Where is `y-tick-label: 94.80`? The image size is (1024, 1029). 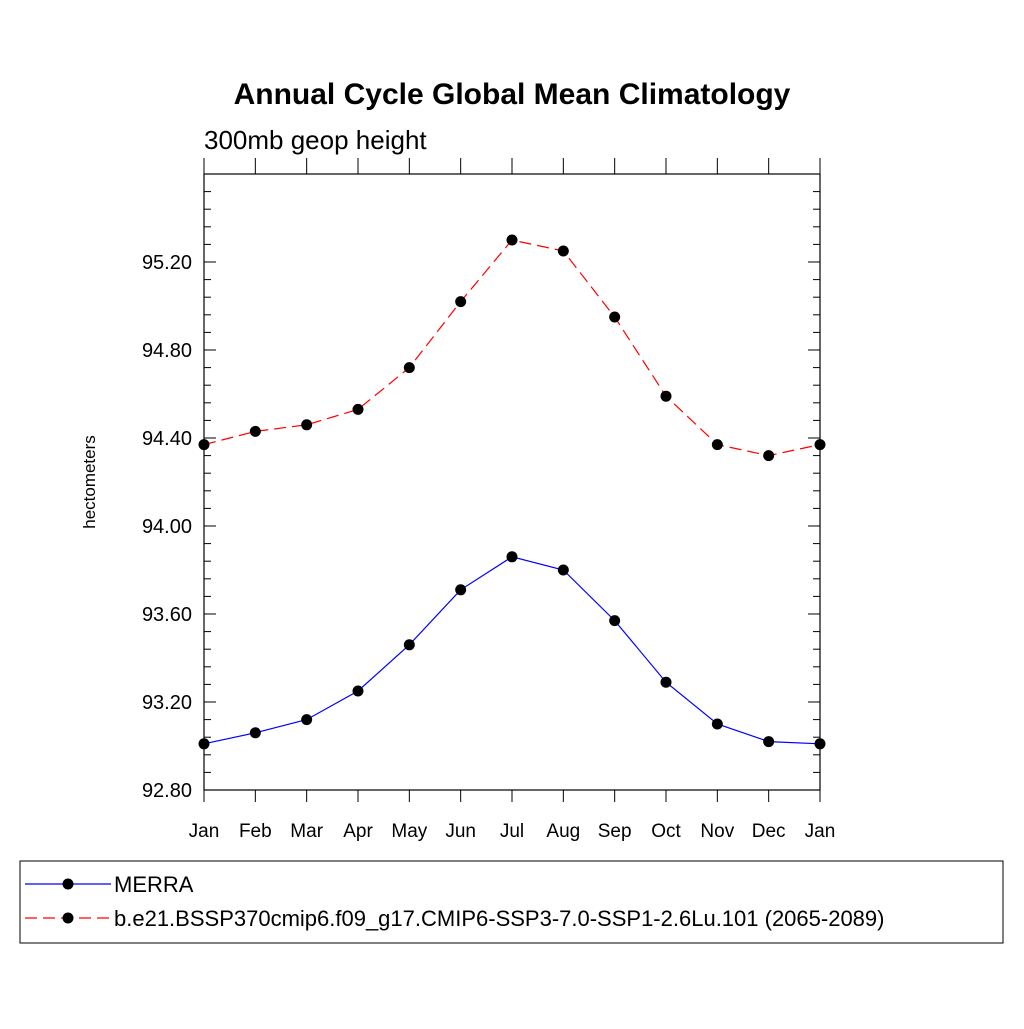 y-tick-label: 94.80 is located at coordinates (167, 351).